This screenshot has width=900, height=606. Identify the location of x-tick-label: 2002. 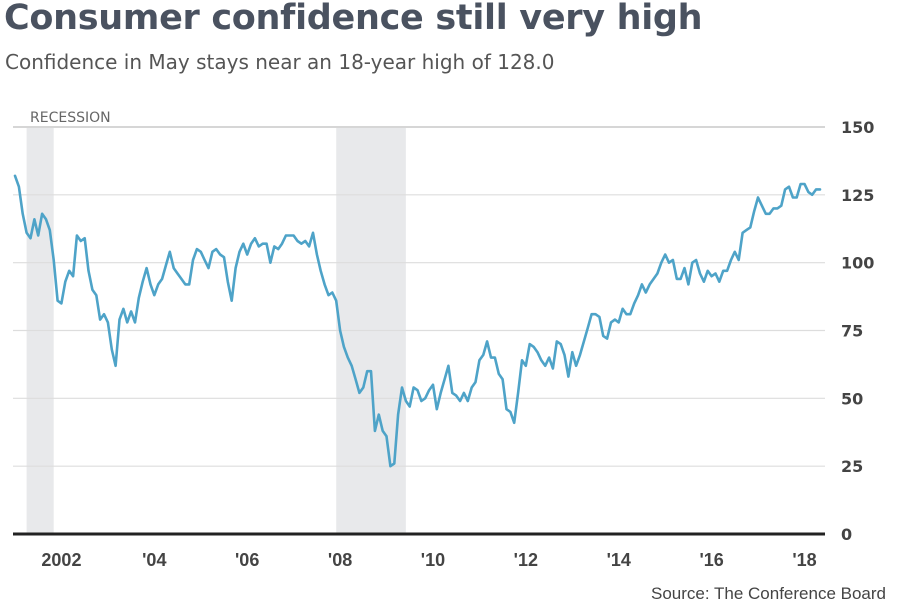
(61, 560).